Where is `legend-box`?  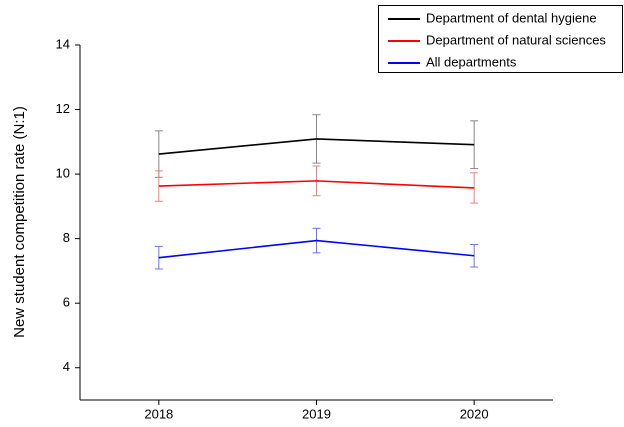
legend-box is located at coordinates (500, 39).